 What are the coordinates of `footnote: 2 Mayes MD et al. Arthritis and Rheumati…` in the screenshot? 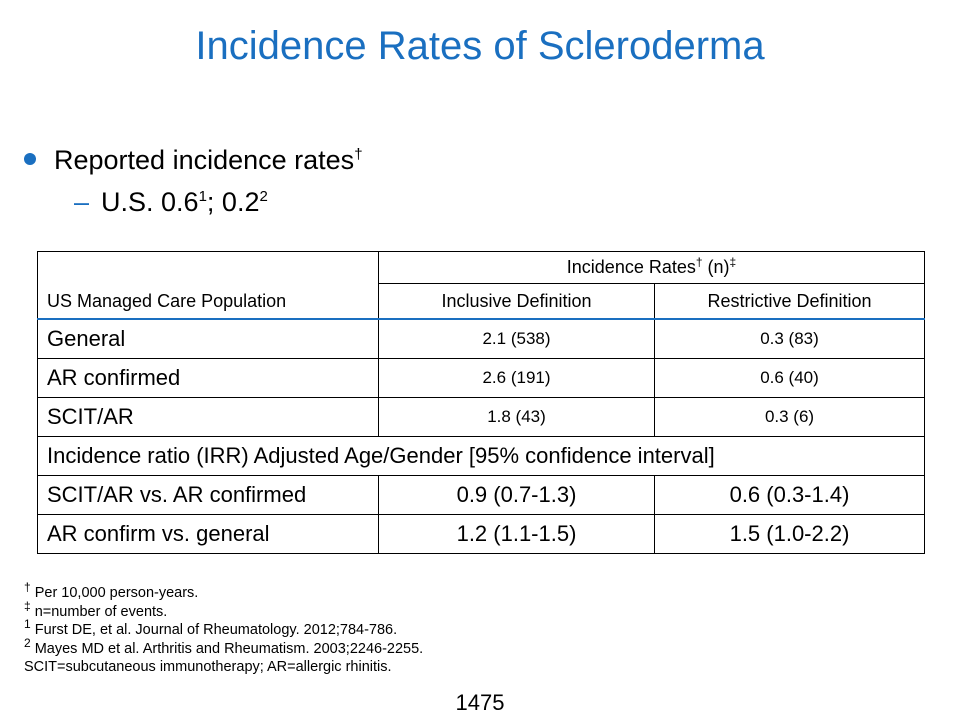 It's located at (224, 648).